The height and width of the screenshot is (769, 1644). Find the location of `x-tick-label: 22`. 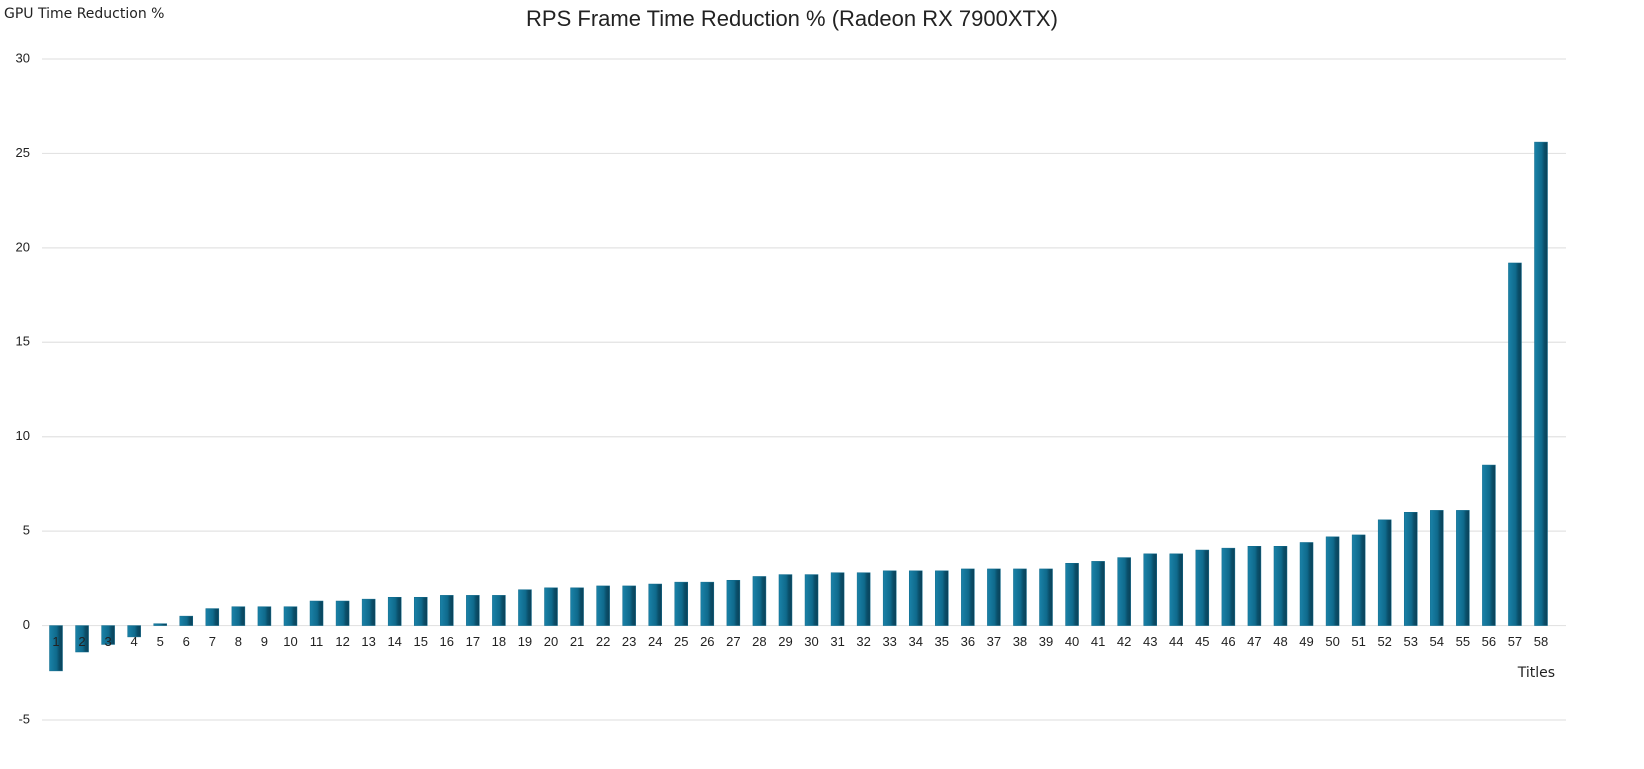

x-tick-label: 22 is located at coordinates (603, 641).